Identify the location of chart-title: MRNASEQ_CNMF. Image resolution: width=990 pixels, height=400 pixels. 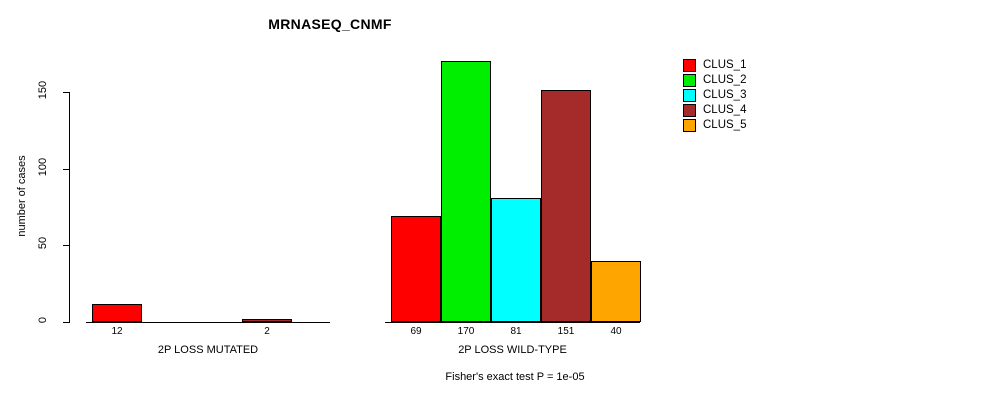
(330, 24).